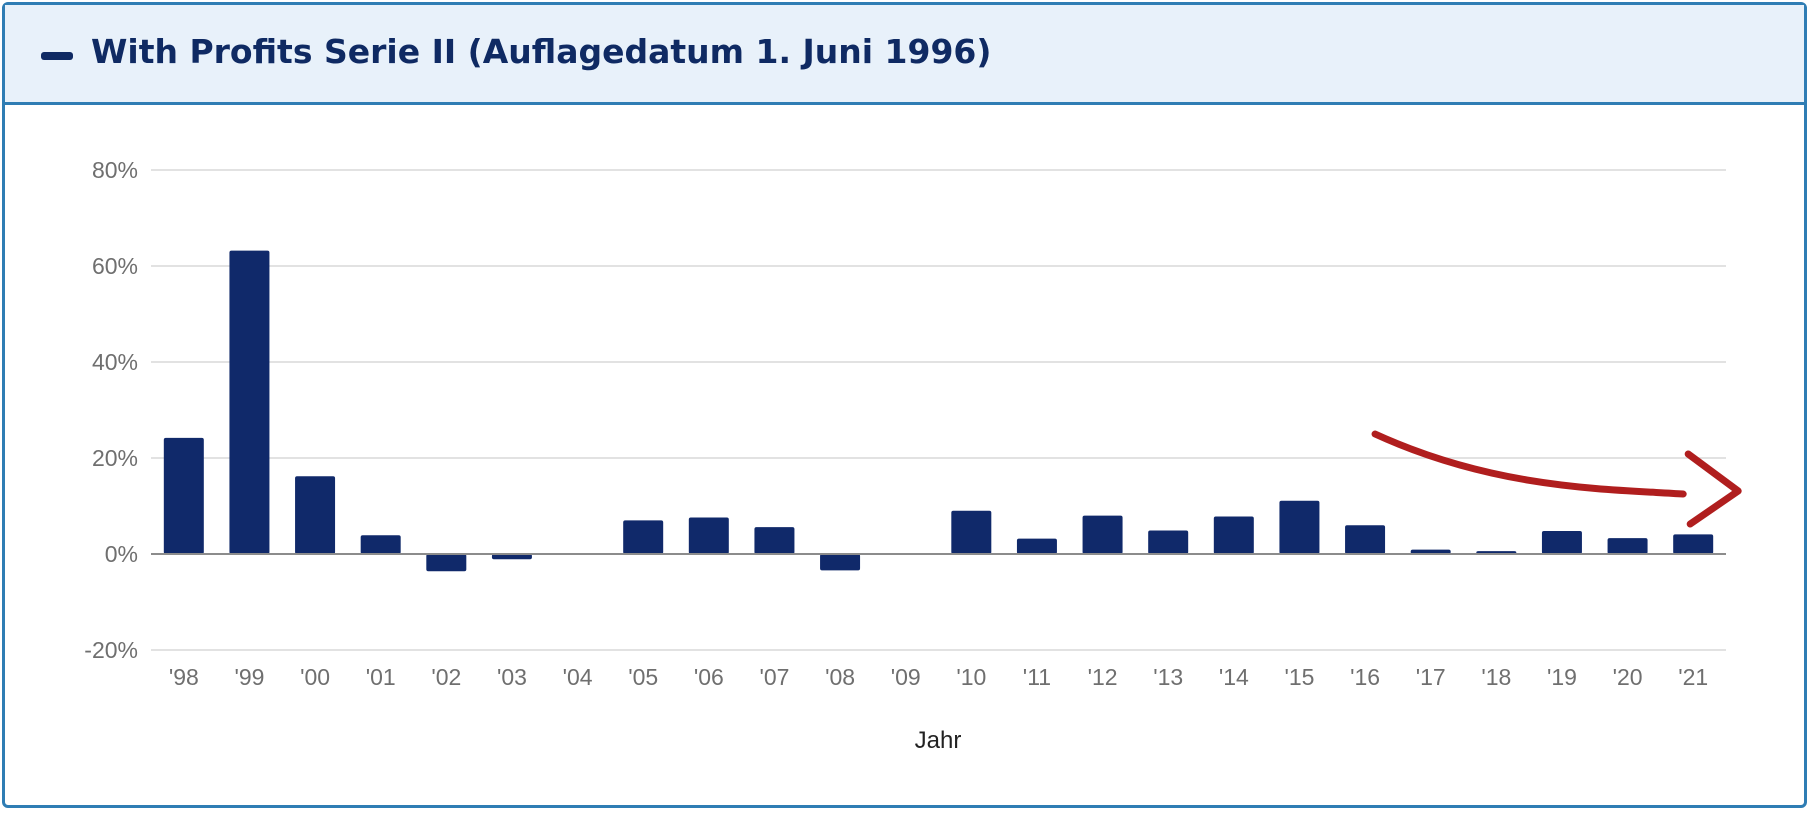 This screenshot has height=814, width=1812. Describe the element at coordinates (1693, 677) in the screenshot. I see `x-tick-label: '21` at that location.